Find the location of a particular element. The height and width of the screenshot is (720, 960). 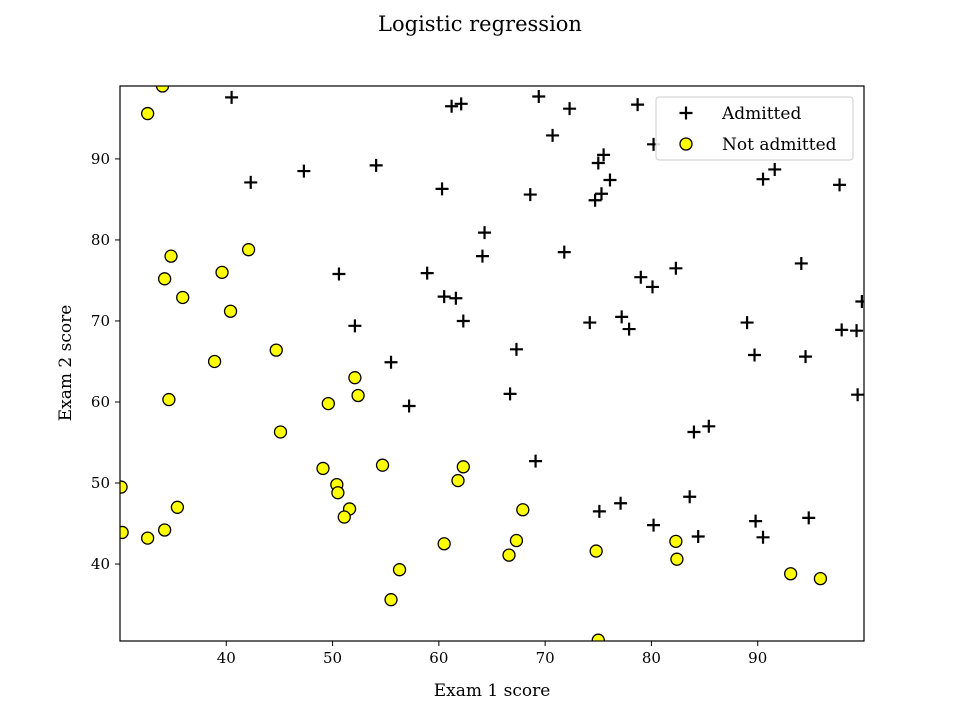

y-tick-label-40: 40 is located at coordinates (100, 564).